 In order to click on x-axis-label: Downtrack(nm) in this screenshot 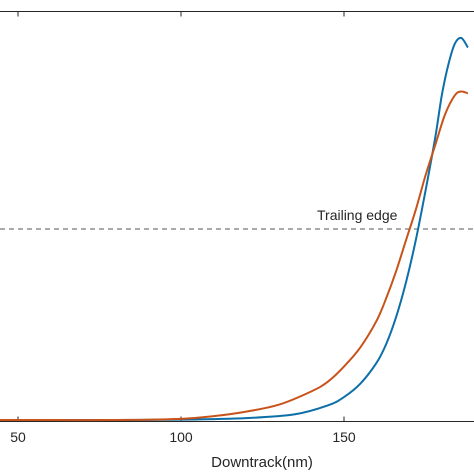, I will do `click(262, 462)`.